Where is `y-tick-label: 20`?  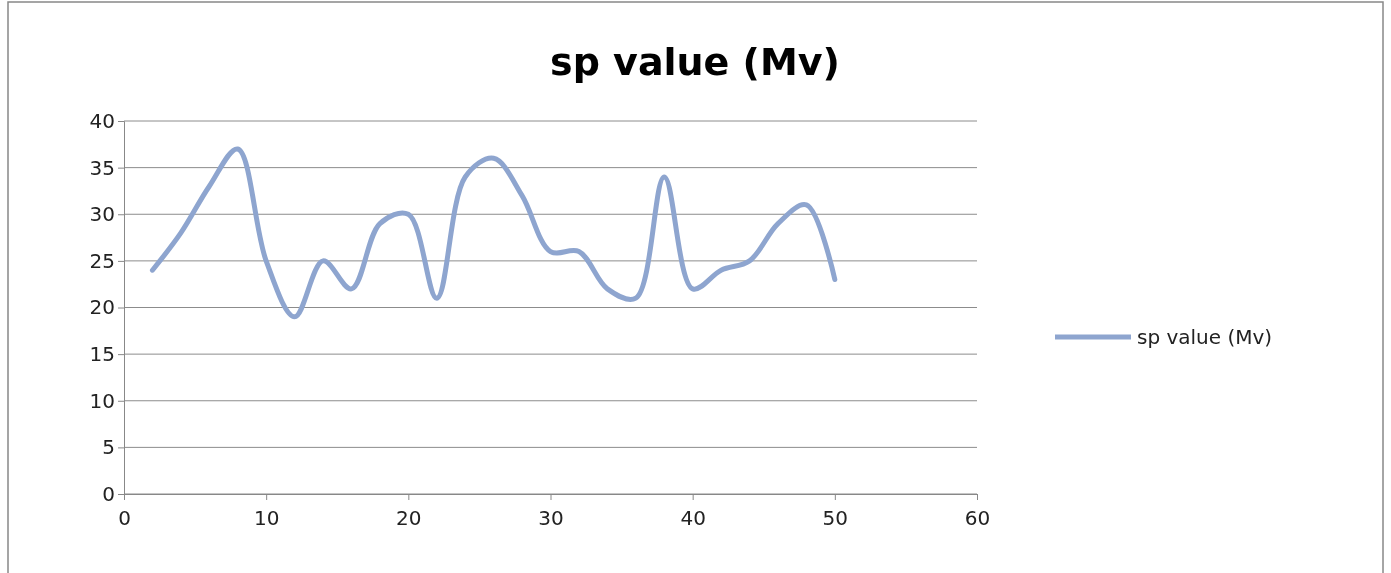 y-tick-label: 20 is located at coordinates (102, 307).